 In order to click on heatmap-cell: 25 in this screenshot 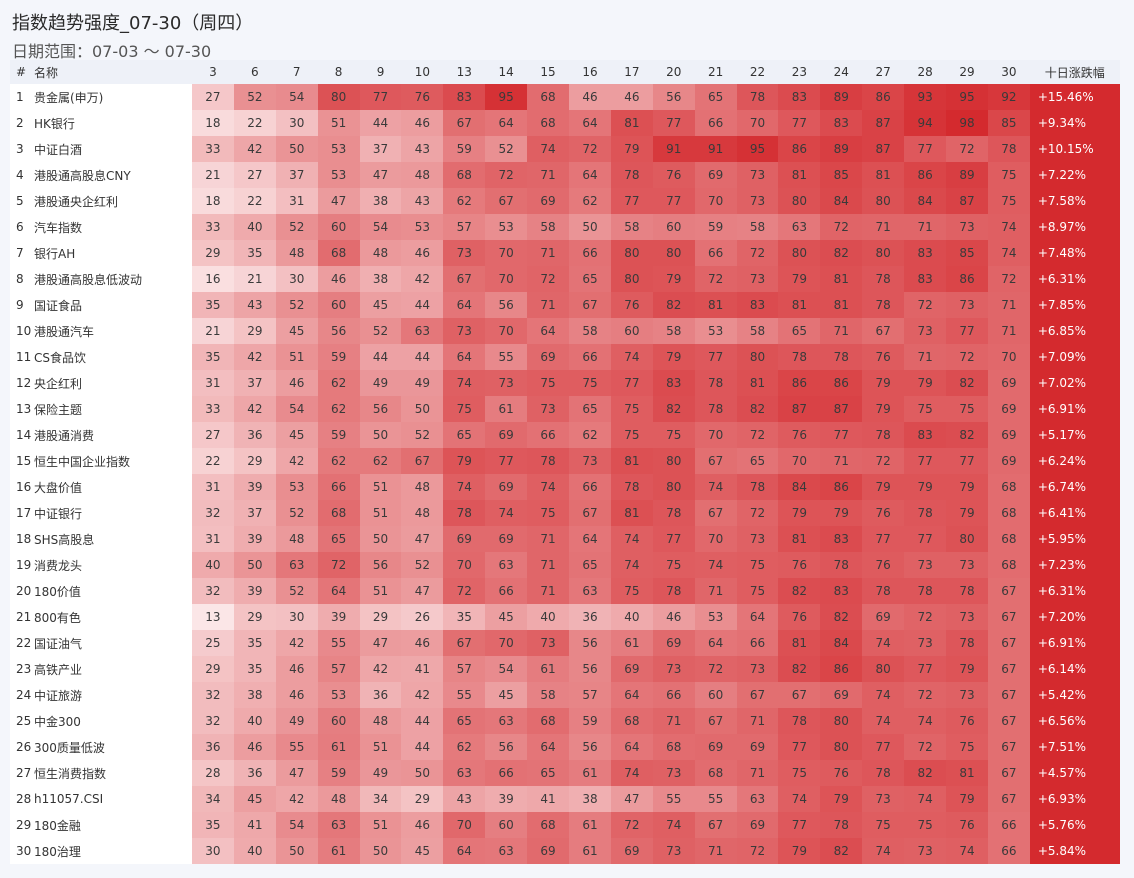, I will do `click(213, 643)`.